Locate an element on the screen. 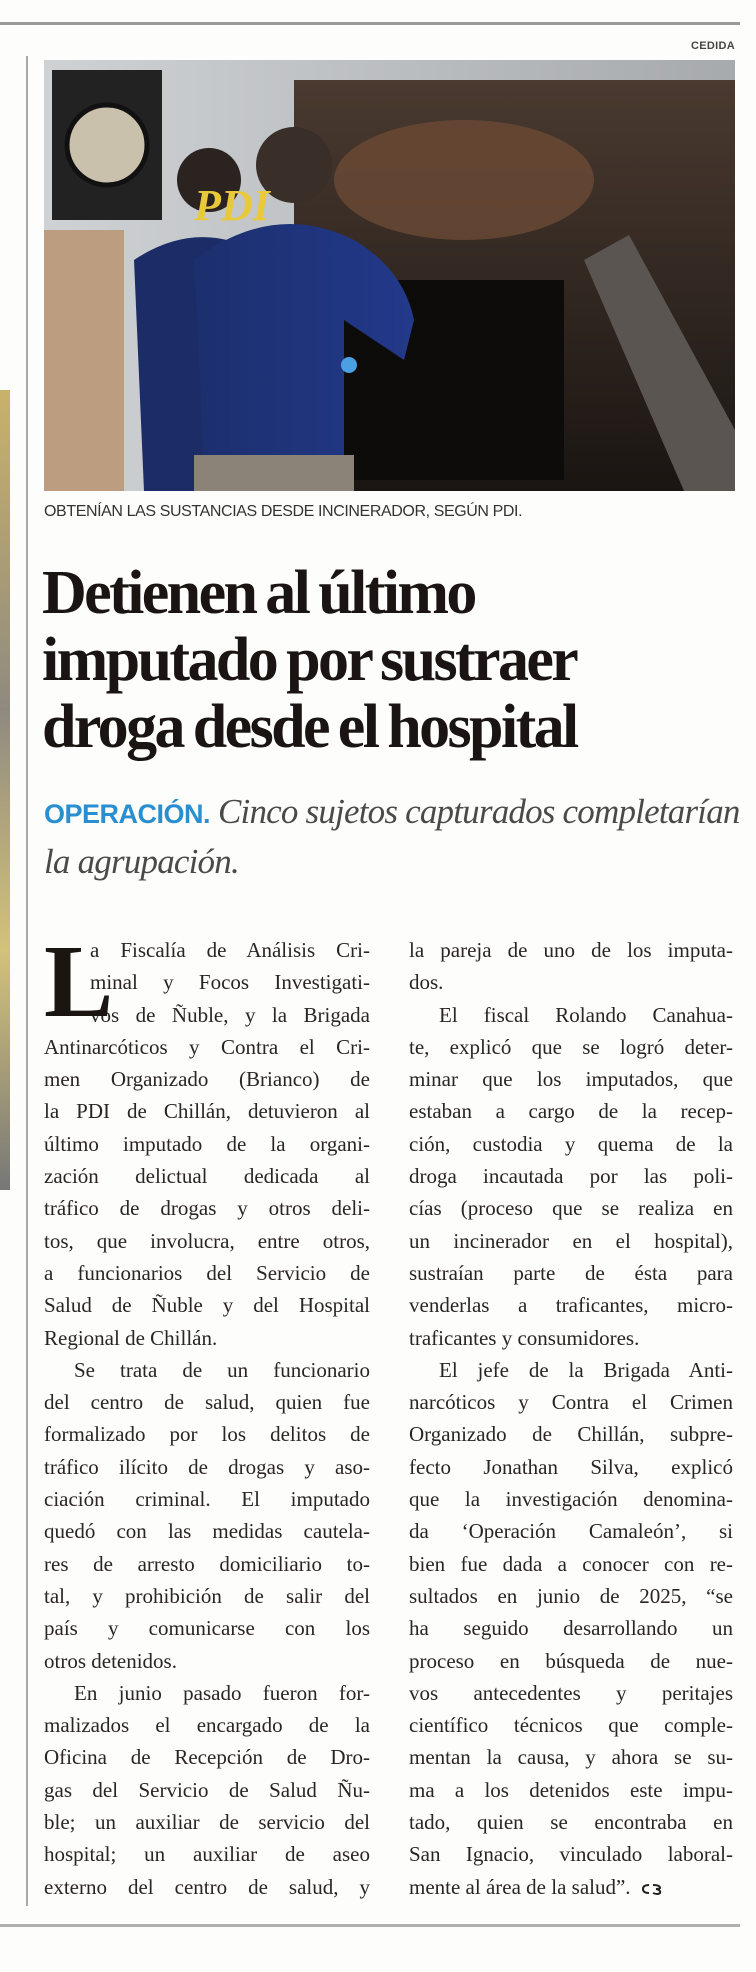  article-line-text: ha seguido desarrollando un is located at coordinates (571, 1628).